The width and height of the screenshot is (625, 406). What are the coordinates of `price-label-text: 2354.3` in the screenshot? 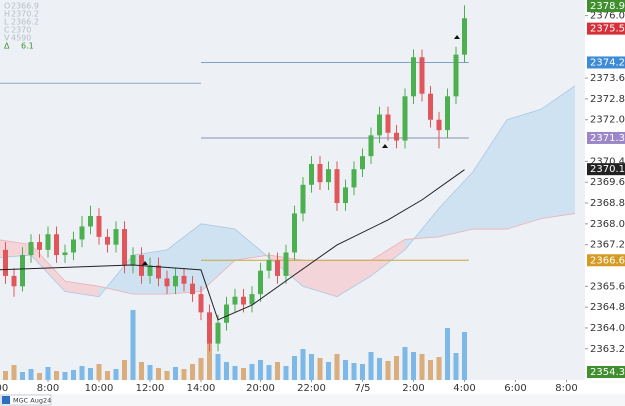 It's located at (607, 372).